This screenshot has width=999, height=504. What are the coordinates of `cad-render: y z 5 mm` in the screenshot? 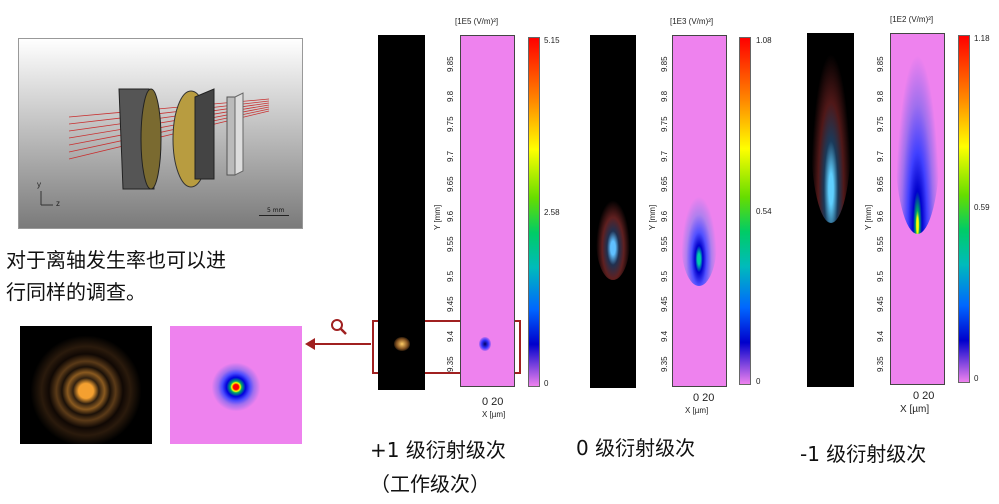 It's located at (160, 133).